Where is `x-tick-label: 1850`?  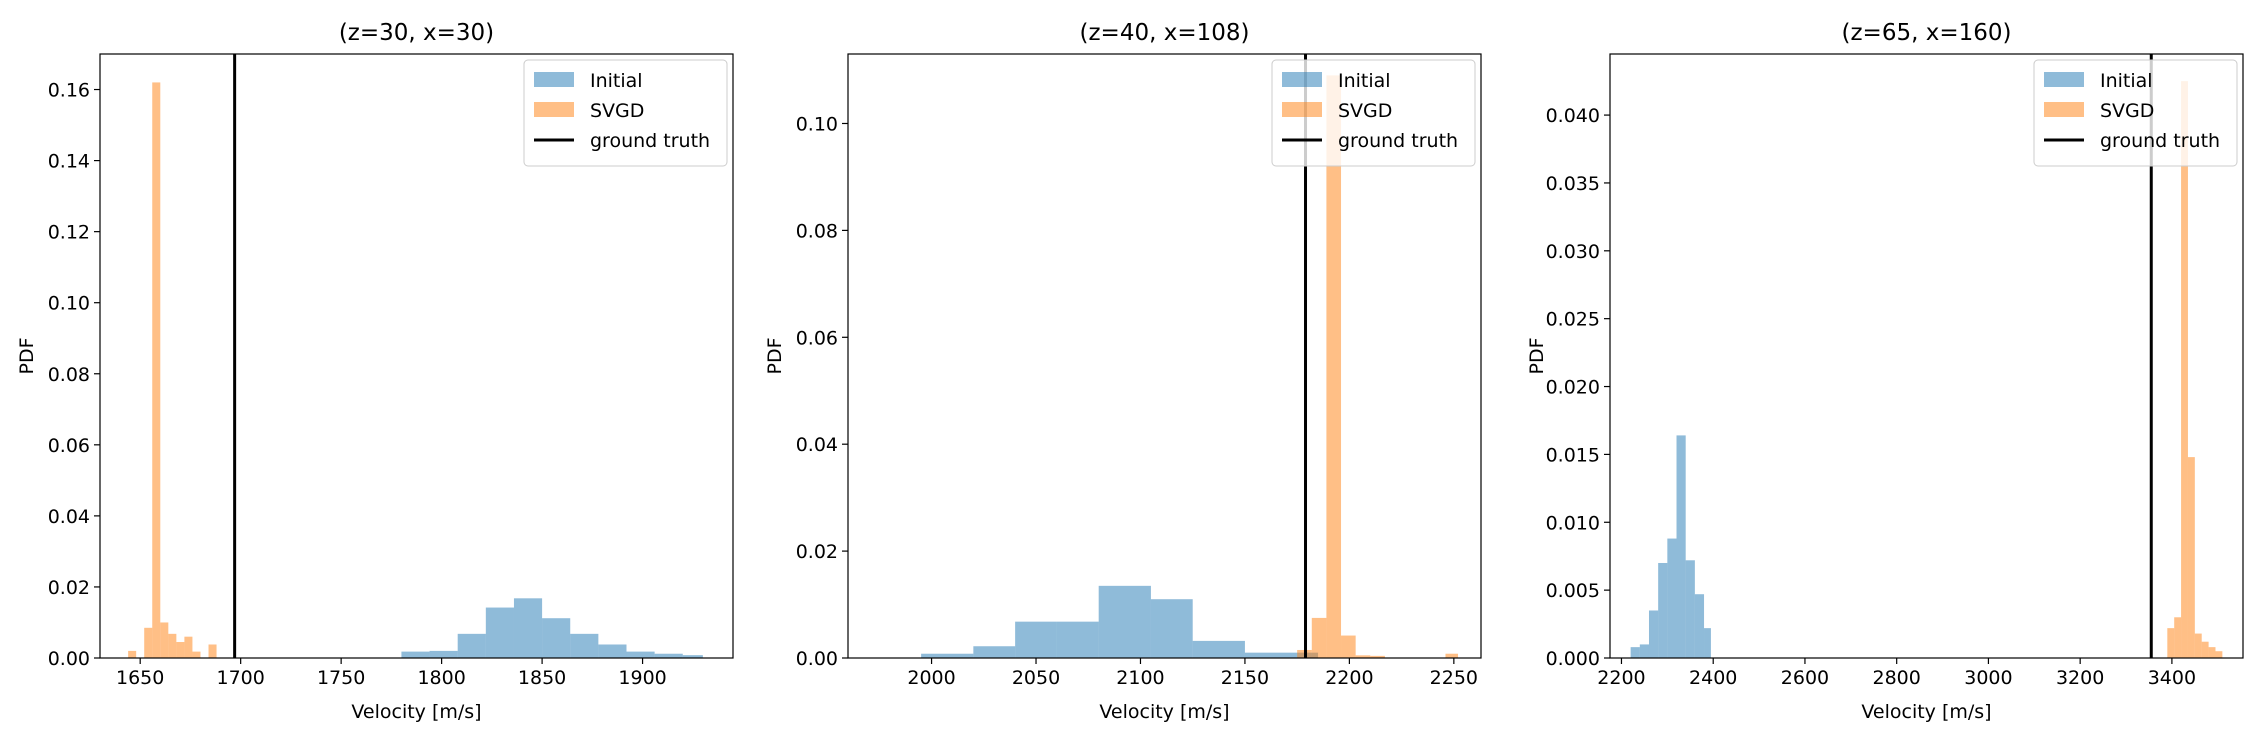
x-tick-label: 1850 is located at coordinates (542, 678).